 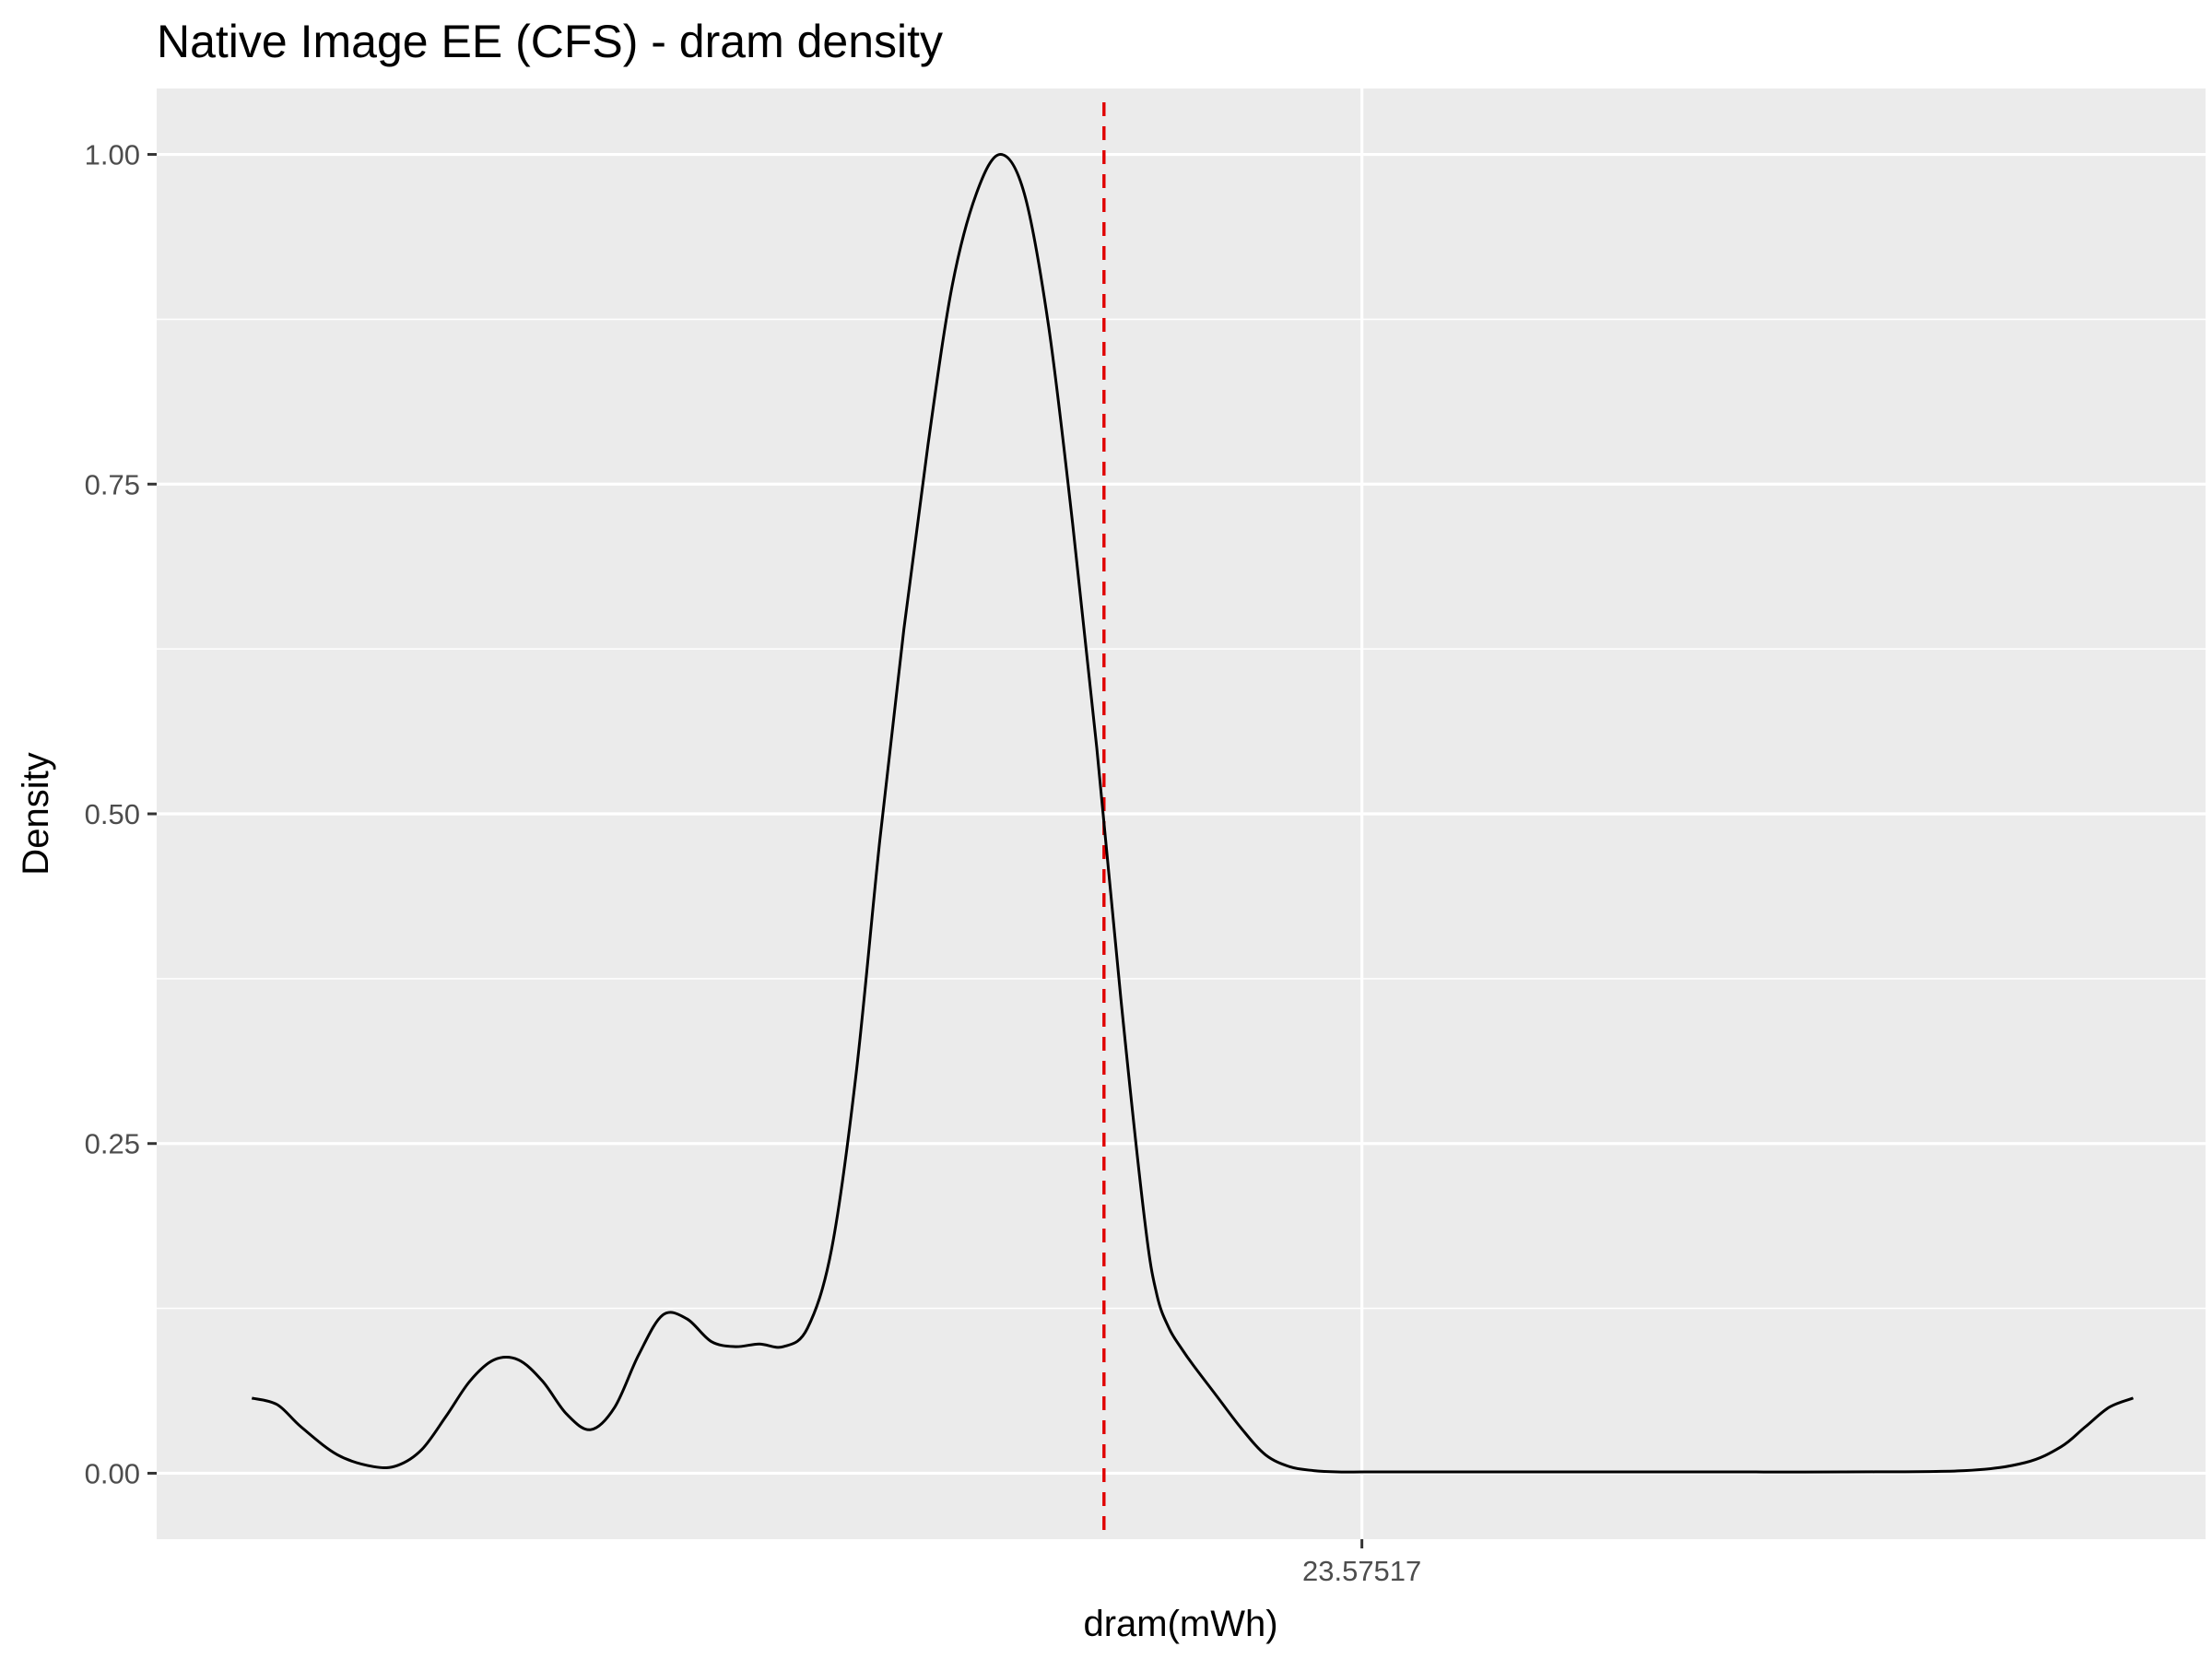 What do you see at coordinates (112, 814) in the screenshot?
I see `y-tick-label: 0.50` at bounding box center [112, 814].